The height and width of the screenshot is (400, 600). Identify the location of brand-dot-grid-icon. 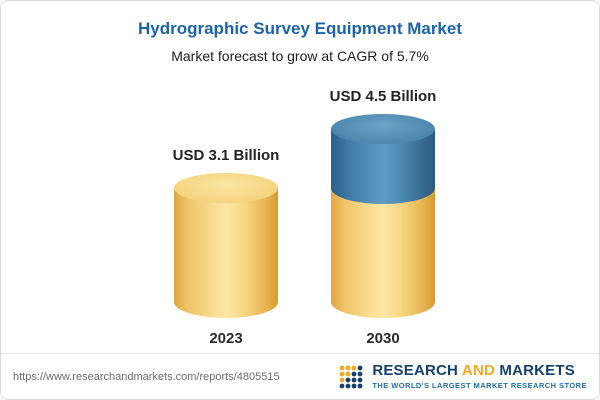
(351, 376).